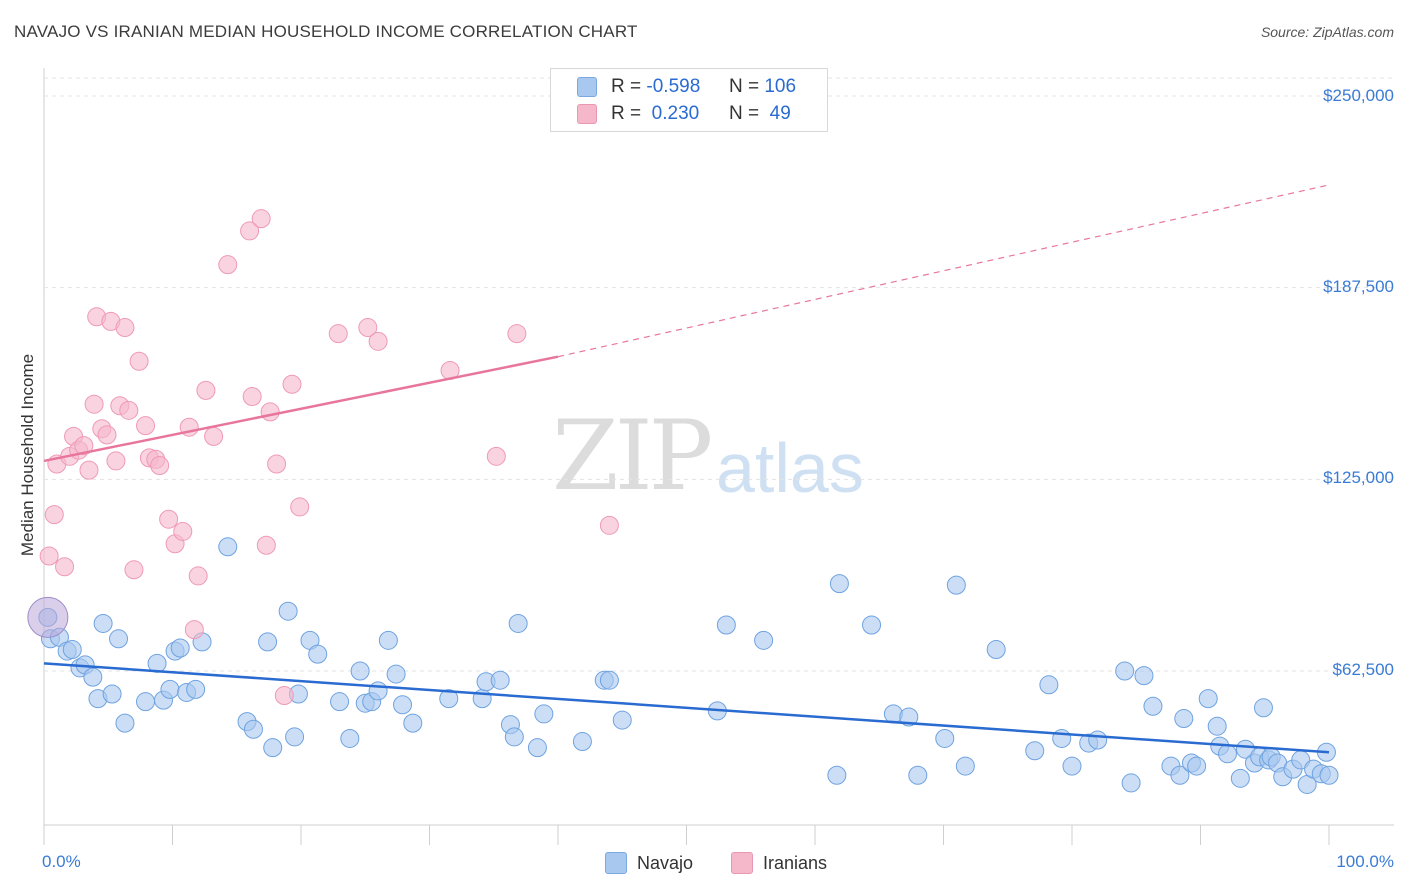 The height and width of the screenshot is (892, 1406). I want to click on iranians-r-value: 0.230, so click(673, 113).